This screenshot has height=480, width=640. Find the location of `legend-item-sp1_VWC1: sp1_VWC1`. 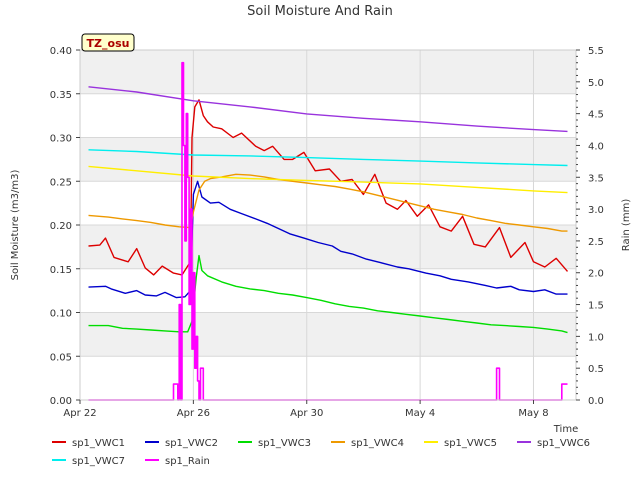

legend-item-sp1_VWC1: sp1_VWC1 is located at coordinates (88, 443).